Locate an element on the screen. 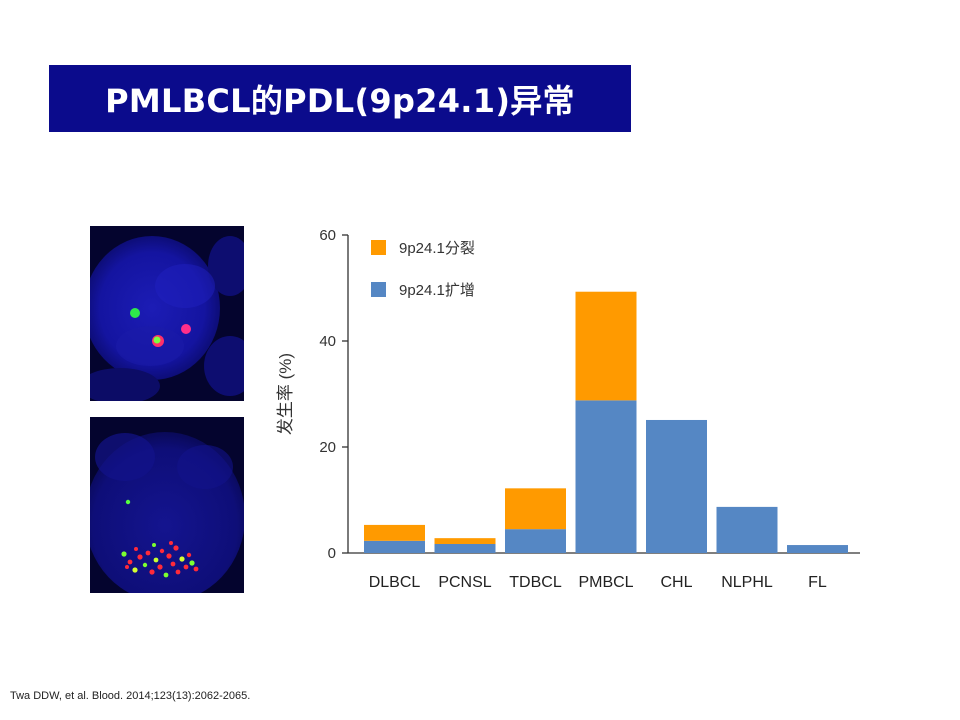 The width and height of the screenshot is (960, 720). legend-label: 9p24.1扩增 is located at coordinates (437, 290).